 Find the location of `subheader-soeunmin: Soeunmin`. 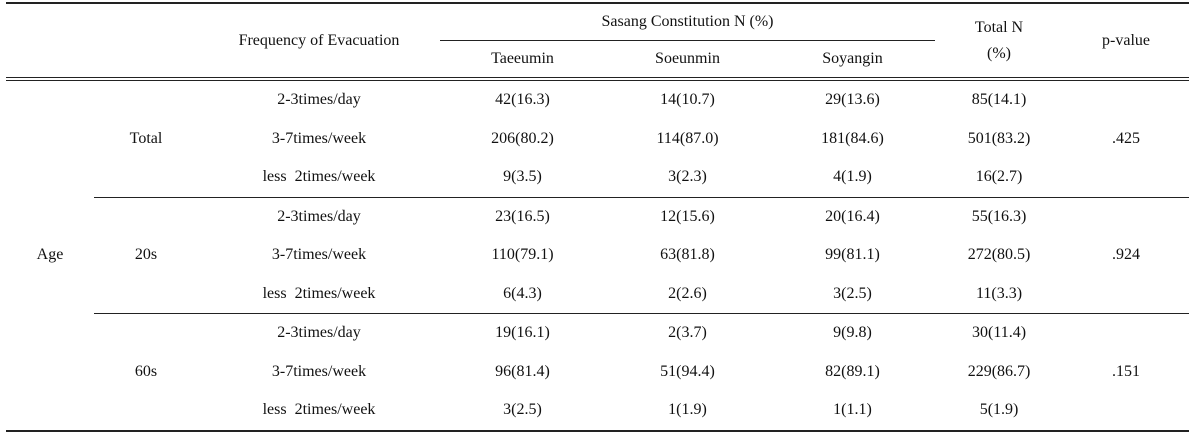

subheader-soeunmin: Soeunmin is located at coordinates (687, 60).